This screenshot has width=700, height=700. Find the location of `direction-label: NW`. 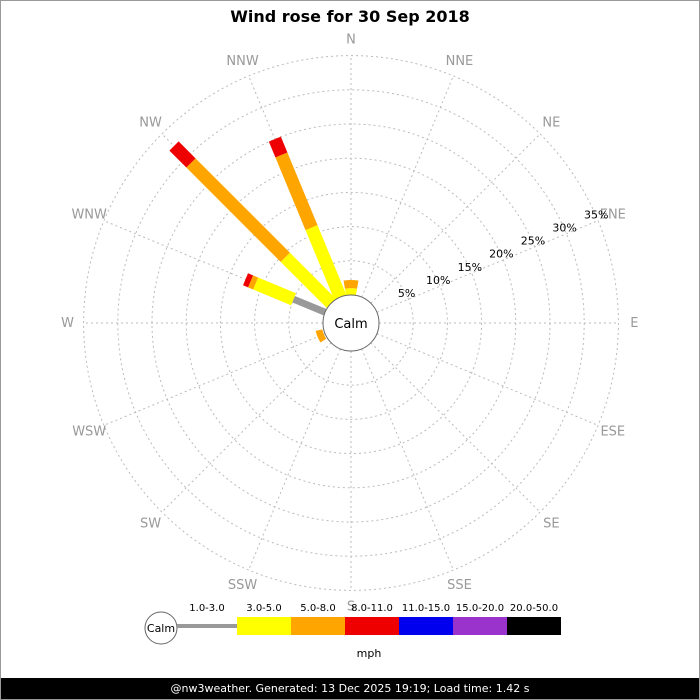

direction-label: NW is located at coordinates (150, 123).